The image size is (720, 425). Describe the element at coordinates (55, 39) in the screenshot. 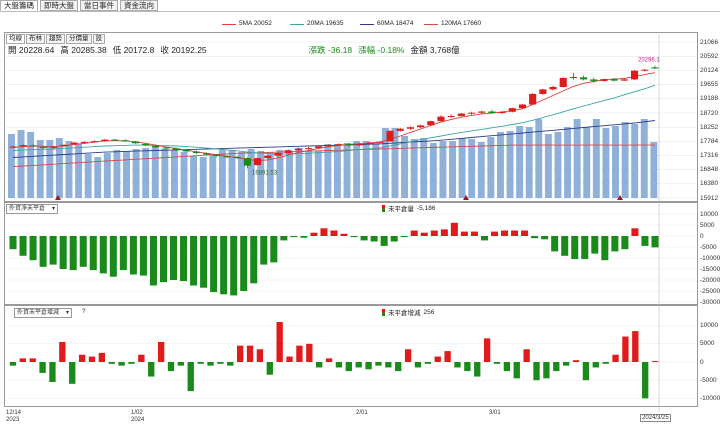

I see `mode-trend-button: 趨勢` at that location.